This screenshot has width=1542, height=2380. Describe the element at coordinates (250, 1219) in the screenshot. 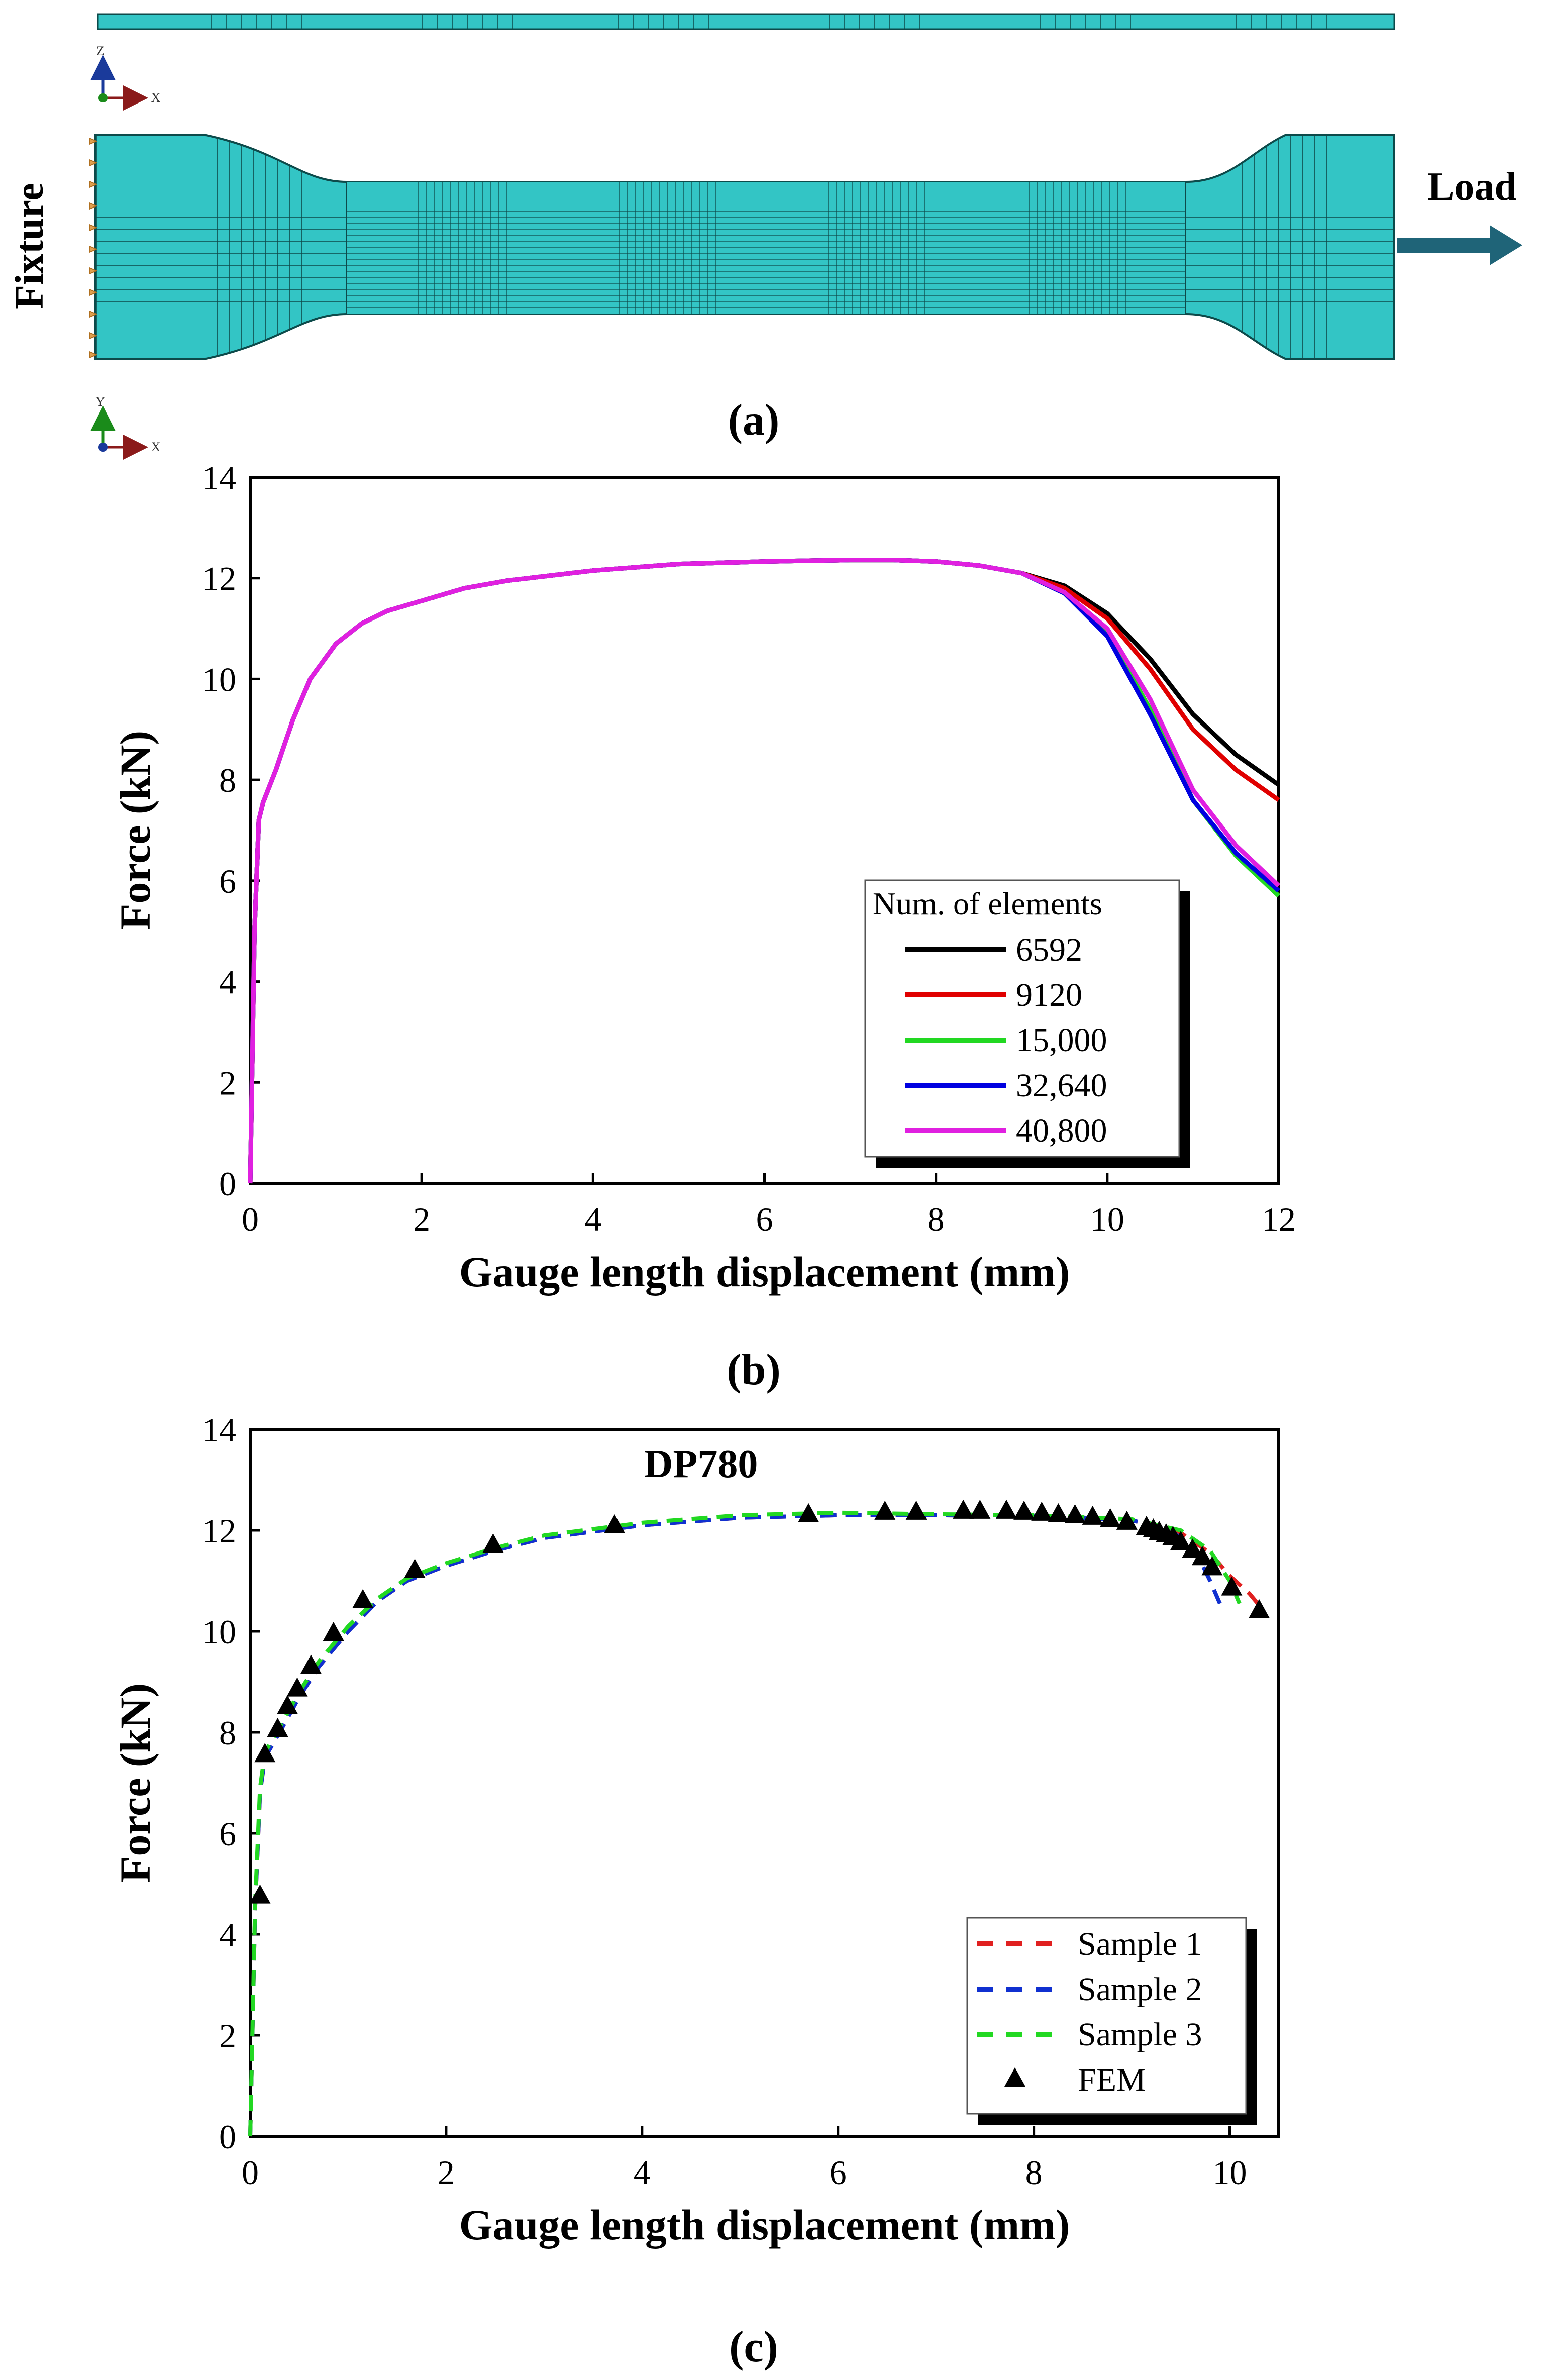

I see `chart-b-x-tick-label: 0` at that location.